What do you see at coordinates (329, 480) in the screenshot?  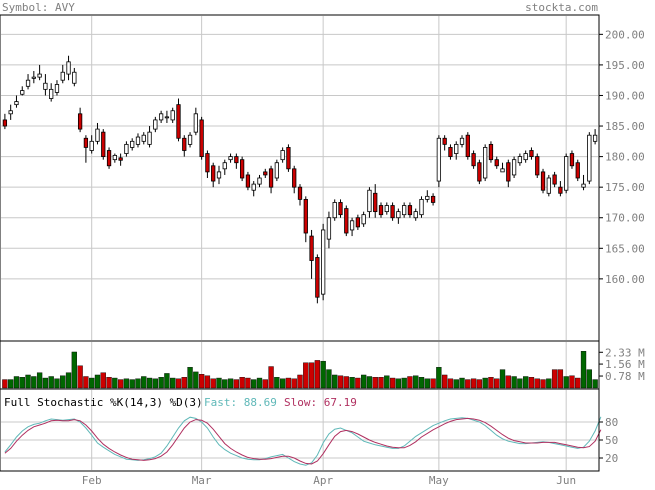 I see `month-axis-labels: FebMarAprMayJunJul` at bounding box center [329, 480].